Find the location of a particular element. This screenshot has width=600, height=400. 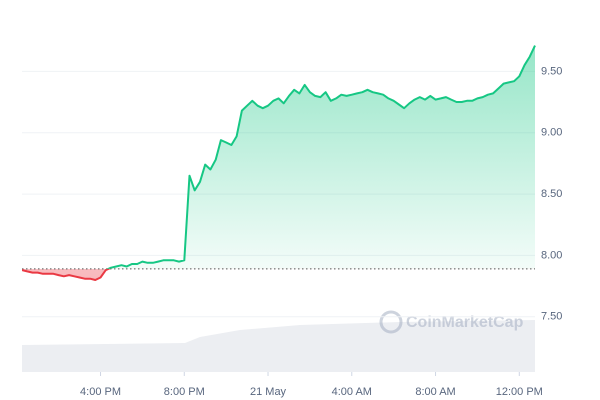

x-tick-label: 4:00 PM is located at coordinates (100, 392).